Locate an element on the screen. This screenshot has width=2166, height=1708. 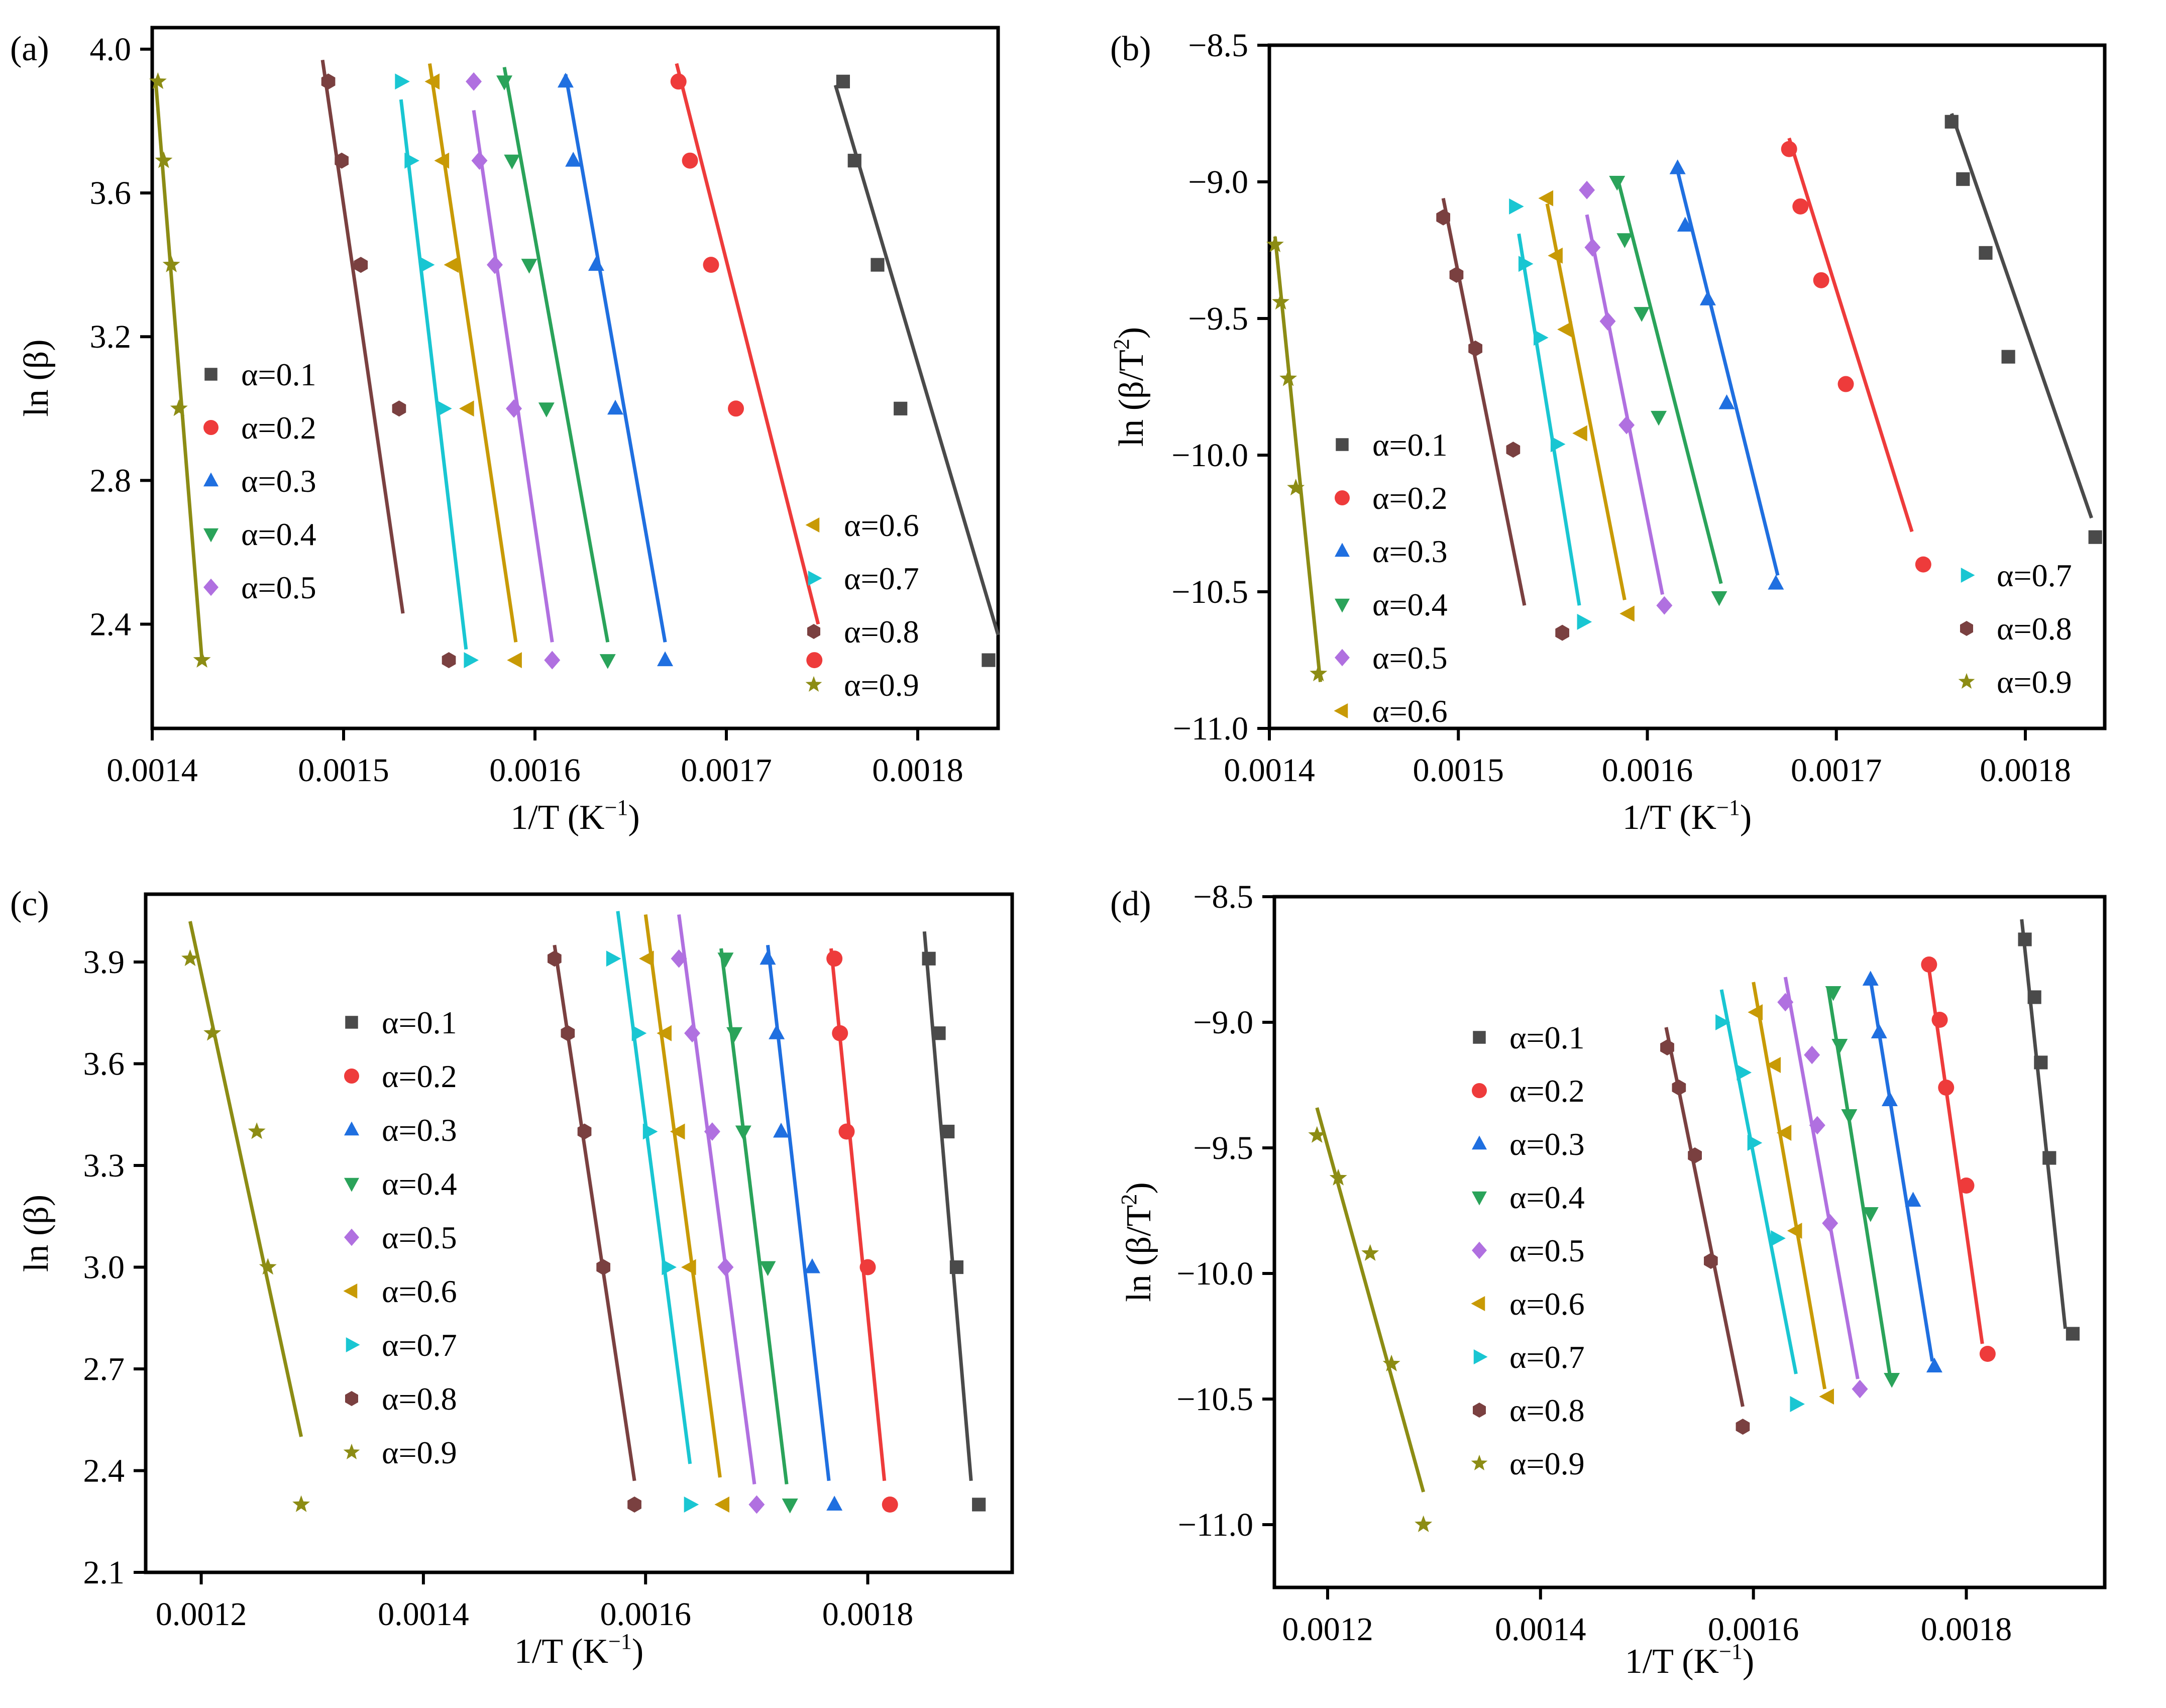
legend-label: α=0.7 is located at coordinates (1547, 1357).